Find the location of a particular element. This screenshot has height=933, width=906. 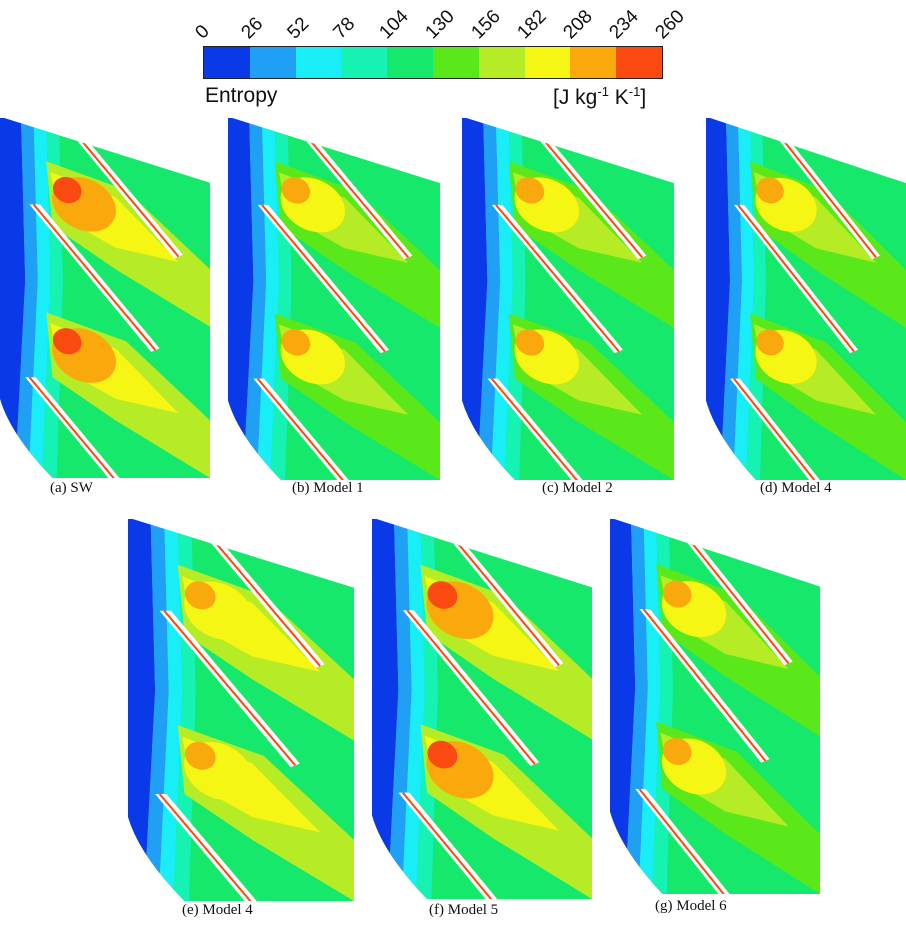

panel-caption: (c) Model 2 is located at coordinates (577, 488).